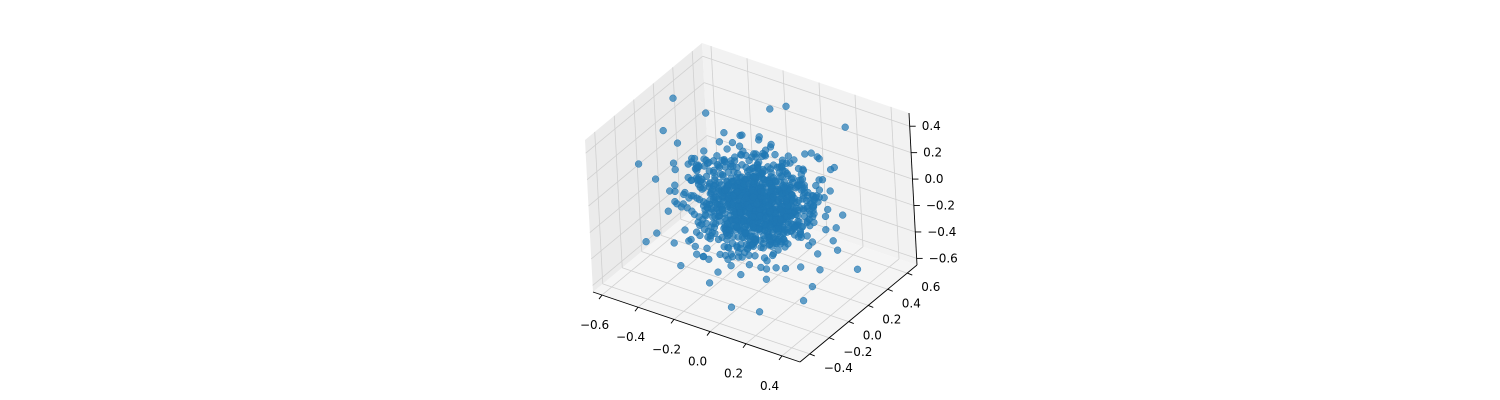 This screenshot has width=1500, height=400. I want to click on axes-edges, so click(755, 237).